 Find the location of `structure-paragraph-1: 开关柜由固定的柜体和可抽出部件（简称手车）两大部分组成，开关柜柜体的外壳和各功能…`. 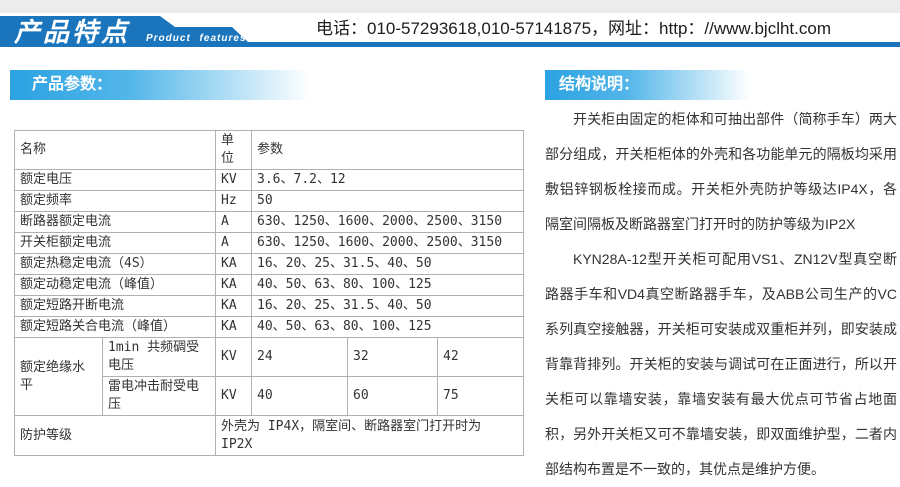

structure-paragraph-1: 开关柜由固定的柜体和可抽出部件（简称手车）两大部分组成，开关柜柜体的外壳和各功能… is located at coordinates (721, 171).